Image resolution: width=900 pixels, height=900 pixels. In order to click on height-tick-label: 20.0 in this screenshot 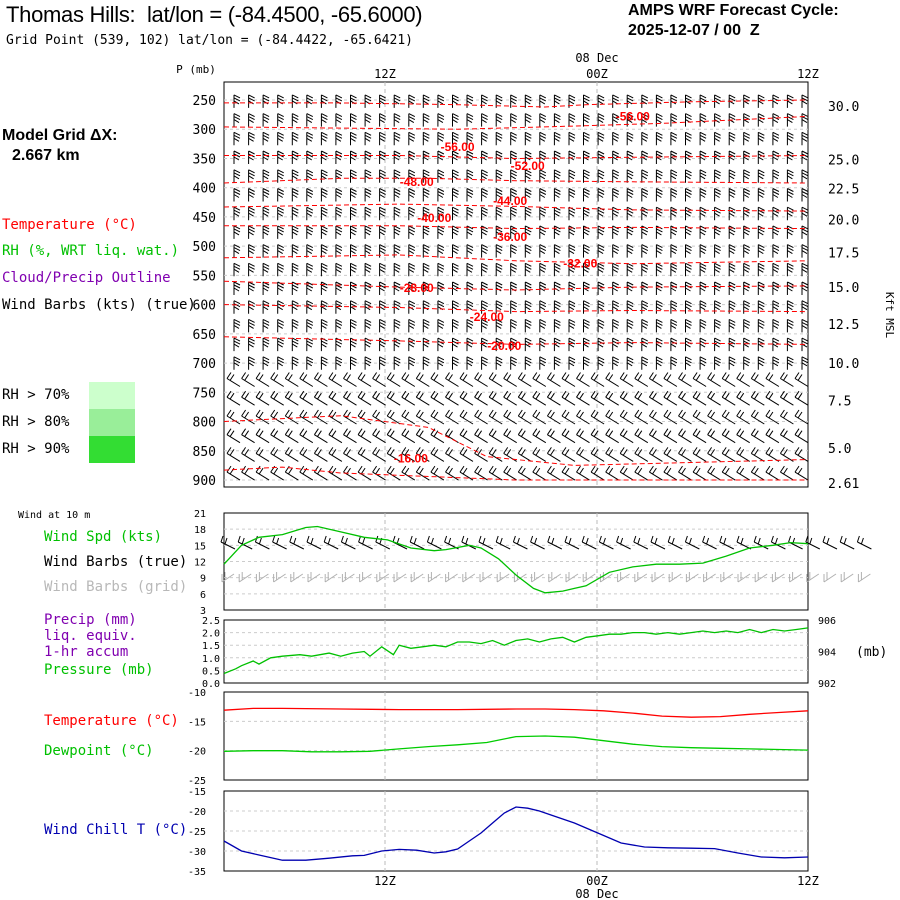, I will do `click(843, 220)`.